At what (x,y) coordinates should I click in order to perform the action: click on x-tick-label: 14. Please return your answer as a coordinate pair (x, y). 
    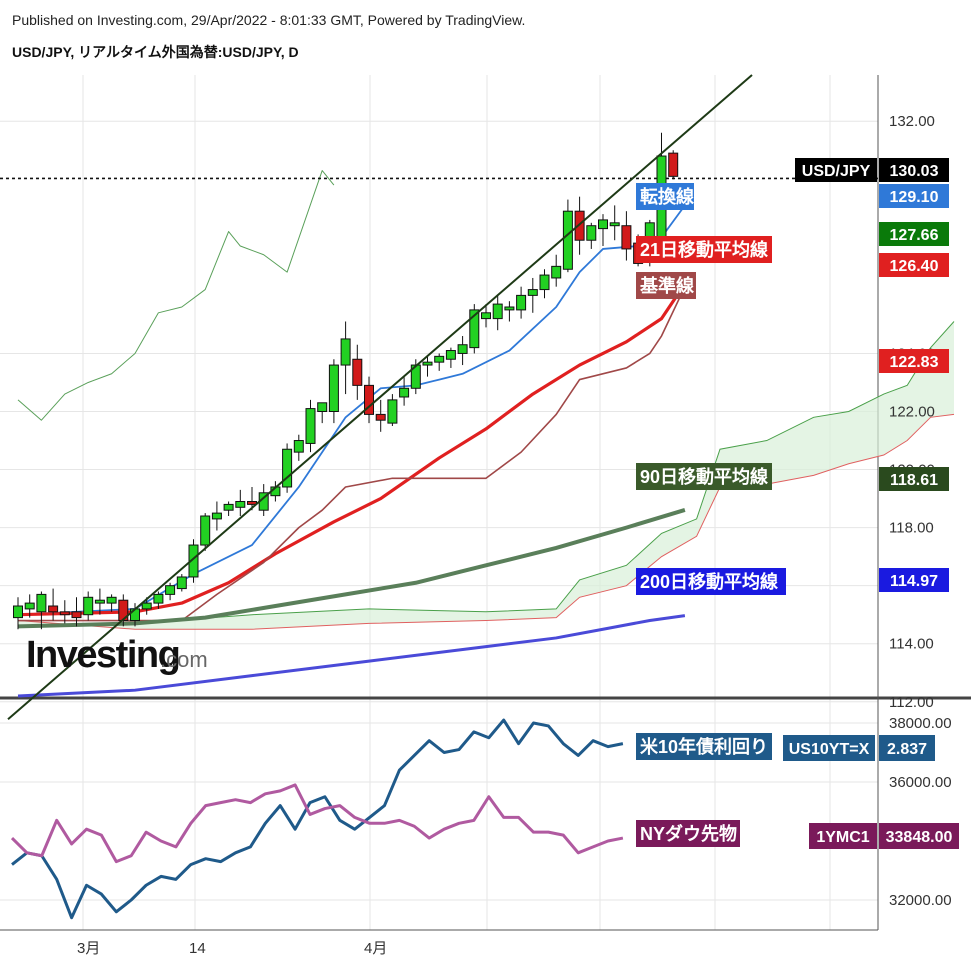
    Looking at the image, I should click on (197, 948).